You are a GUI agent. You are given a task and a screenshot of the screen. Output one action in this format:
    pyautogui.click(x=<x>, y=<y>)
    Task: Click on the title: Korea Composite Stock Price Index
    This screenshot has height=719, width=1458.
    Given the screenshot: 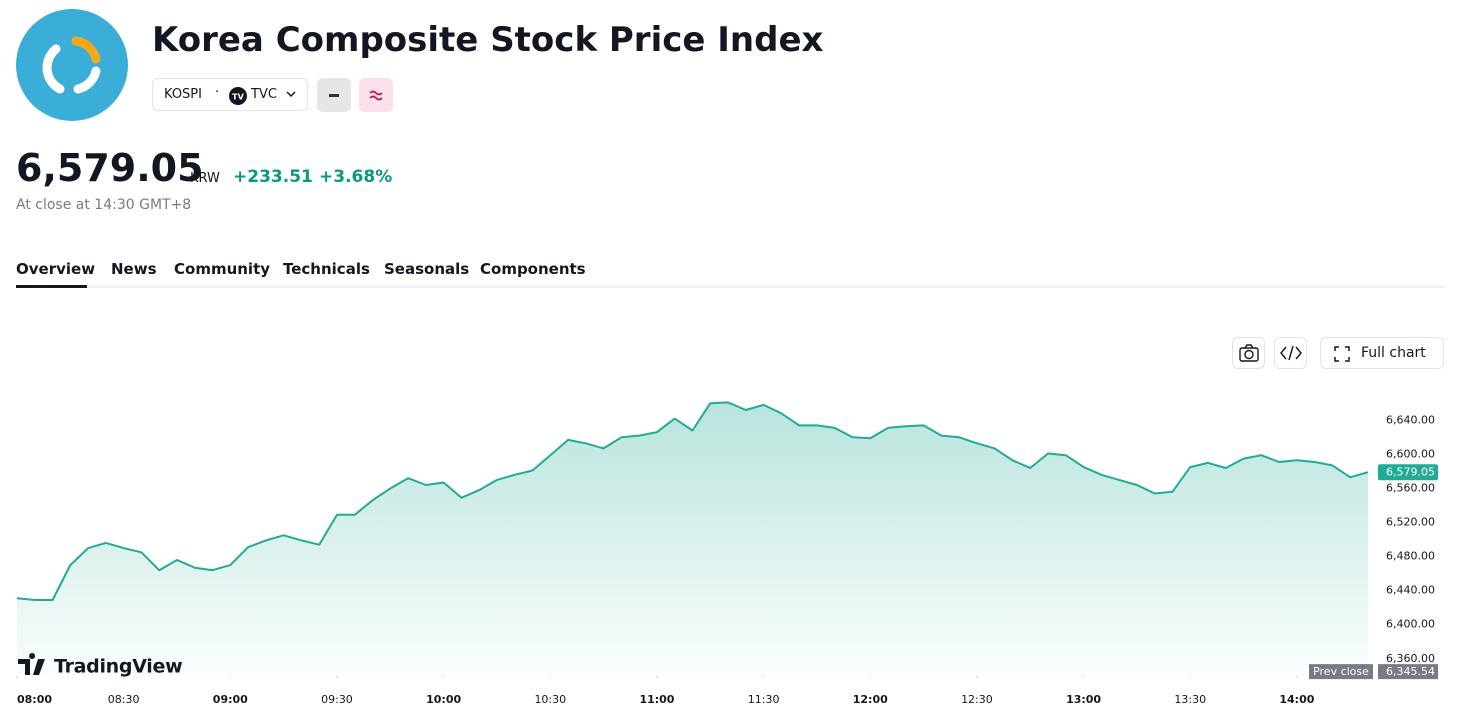 What is the action you would take?
    pyautogui.click(x=488, y=40)
    